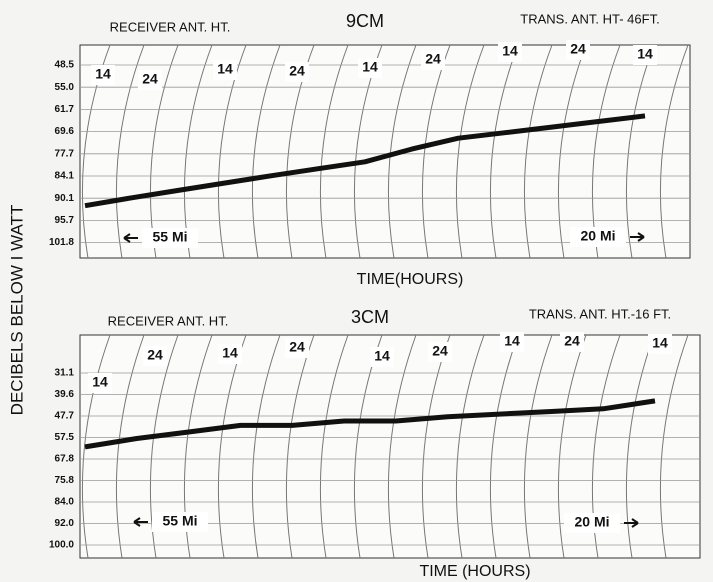 The image size is (713, 582). Describe the element at coordinates (65, 153) in the screenshot. I see `y-tick-label: 77.7` at that location.